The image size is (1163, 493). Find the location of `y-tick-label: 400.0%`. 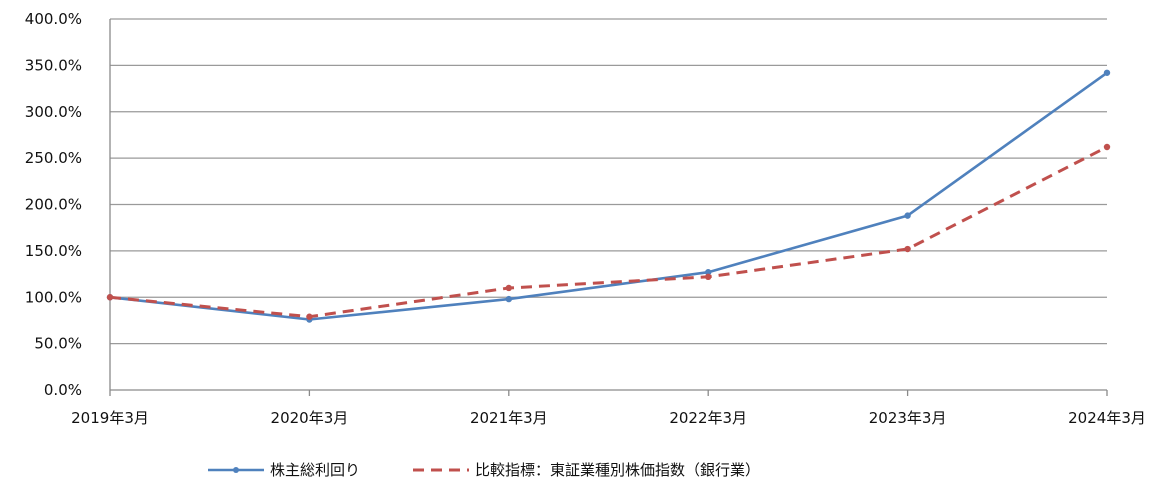

y-tick-label: 400.0% is located at coordinates (53, 19).